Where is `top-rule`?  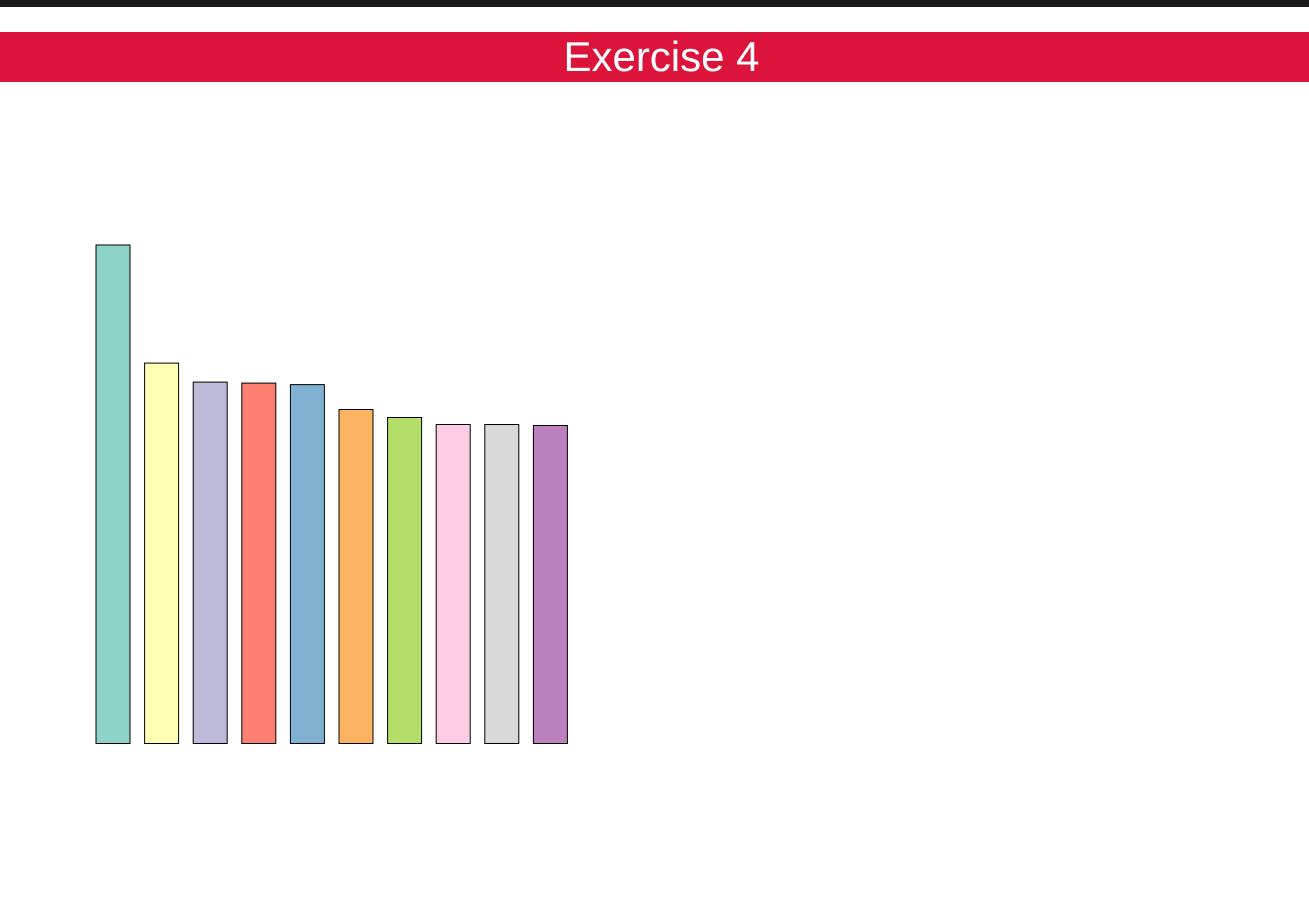 top-rule is located at coordinates (654, 3).